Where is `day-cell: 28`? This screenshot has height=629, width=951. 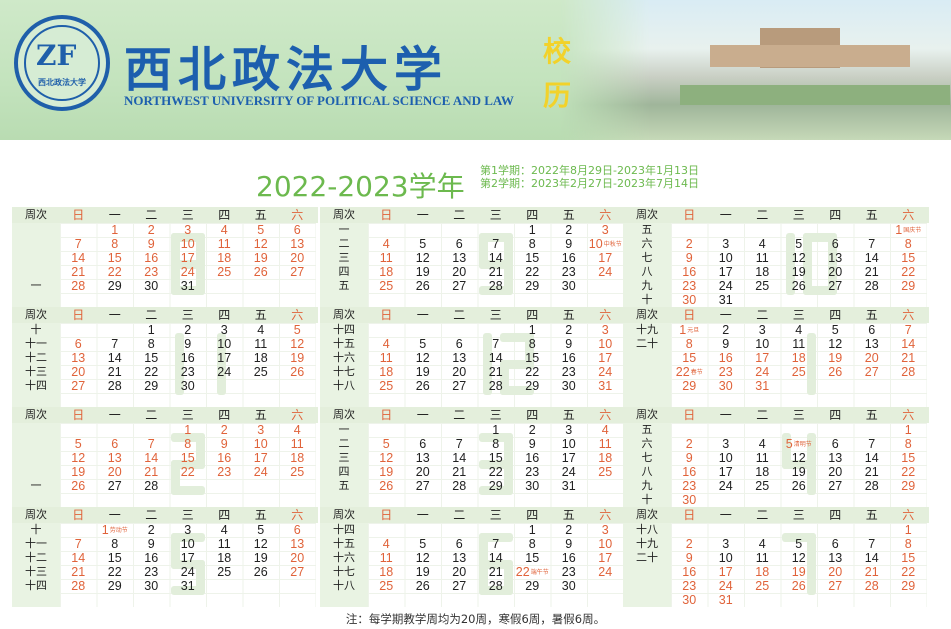
day-cell: 28 is located at coordinates (459, 486).